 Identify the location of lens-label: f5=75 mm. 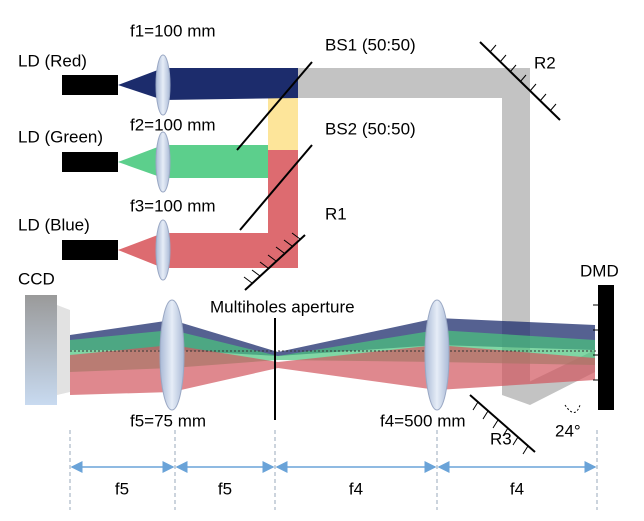
(168, 420).